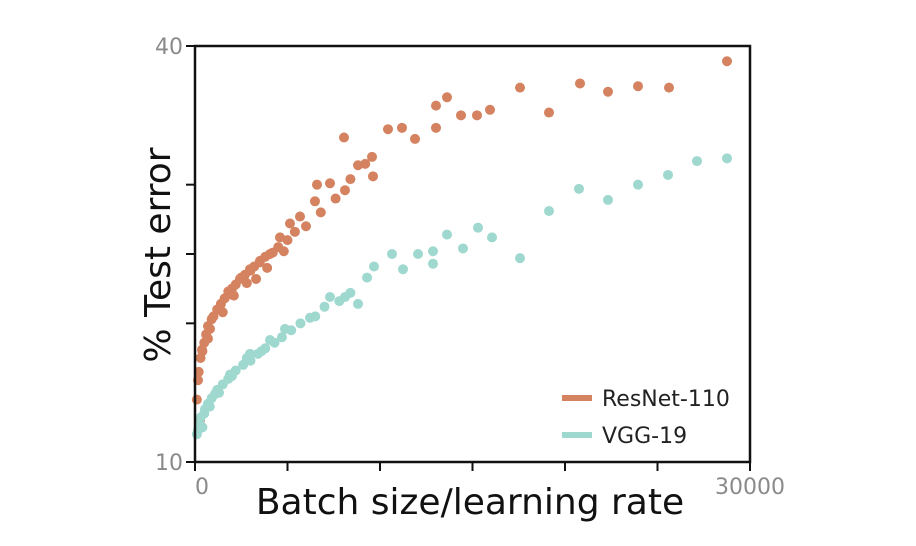 This screenshot has height=546, width=916. Describe the element at coordinates (644, 436) in the screenshot. I see `legend-label: VGG-19` at that location.